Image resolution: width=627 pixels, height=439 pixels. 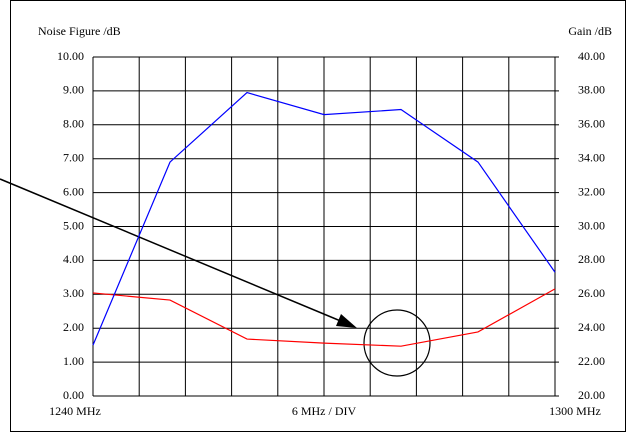 What do you see at coordinates (346, 321) in the screenshot?
I see `arrow-head` at bounding box center [346, 321].